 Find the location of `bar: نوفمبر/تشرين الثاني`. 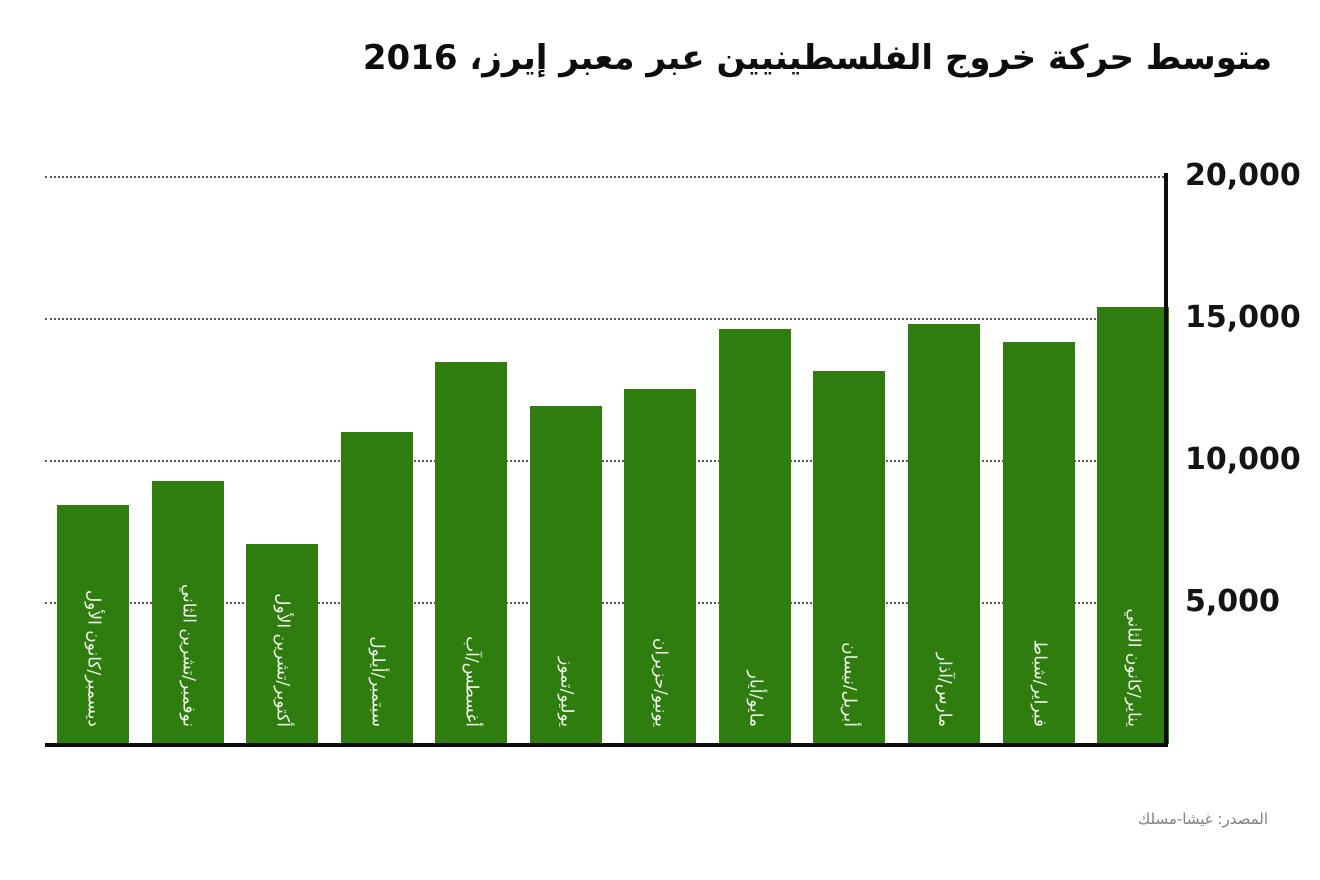

bar: نوفمبر/تشرين الثاني is located at coordinates (187, 612).